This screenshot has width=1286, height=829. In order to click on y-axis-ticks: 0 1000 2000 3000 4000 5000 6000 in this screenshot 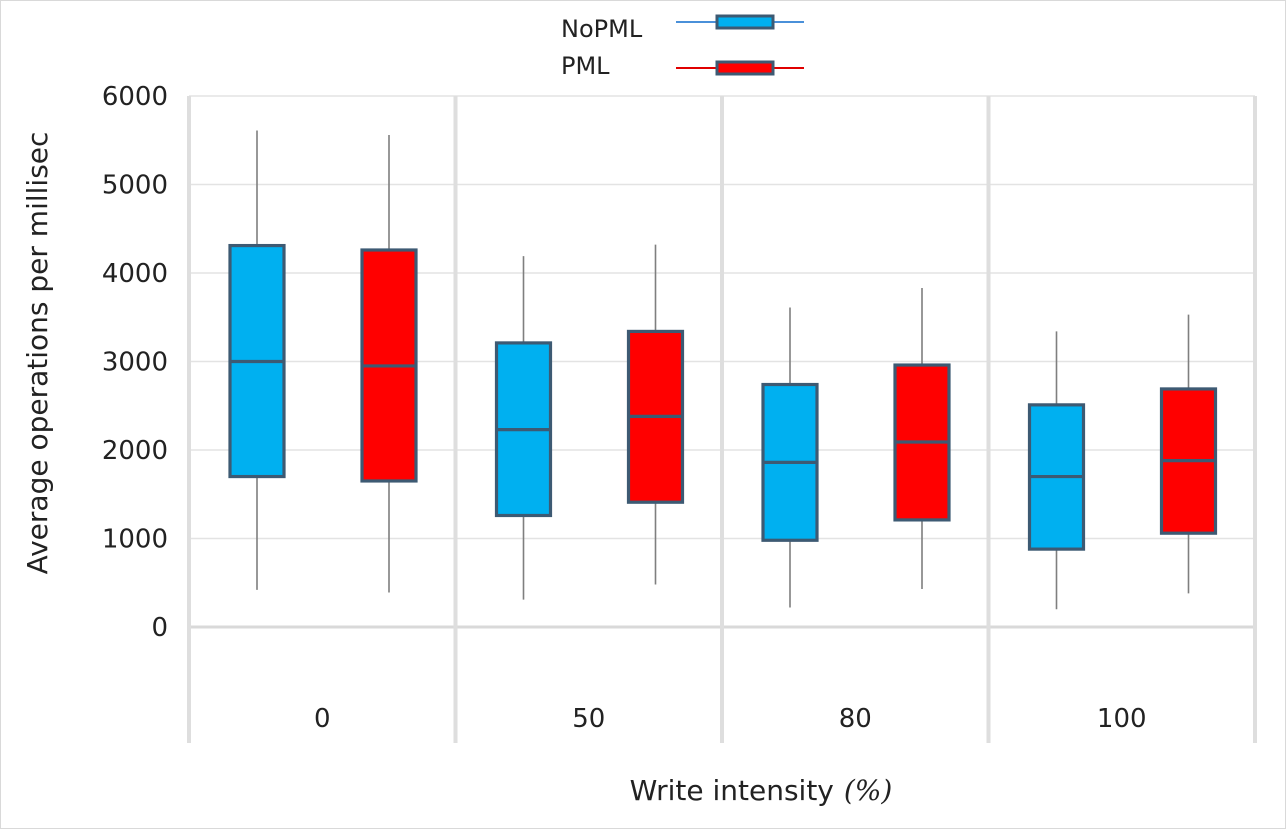, I will do `click(135, 362)`.